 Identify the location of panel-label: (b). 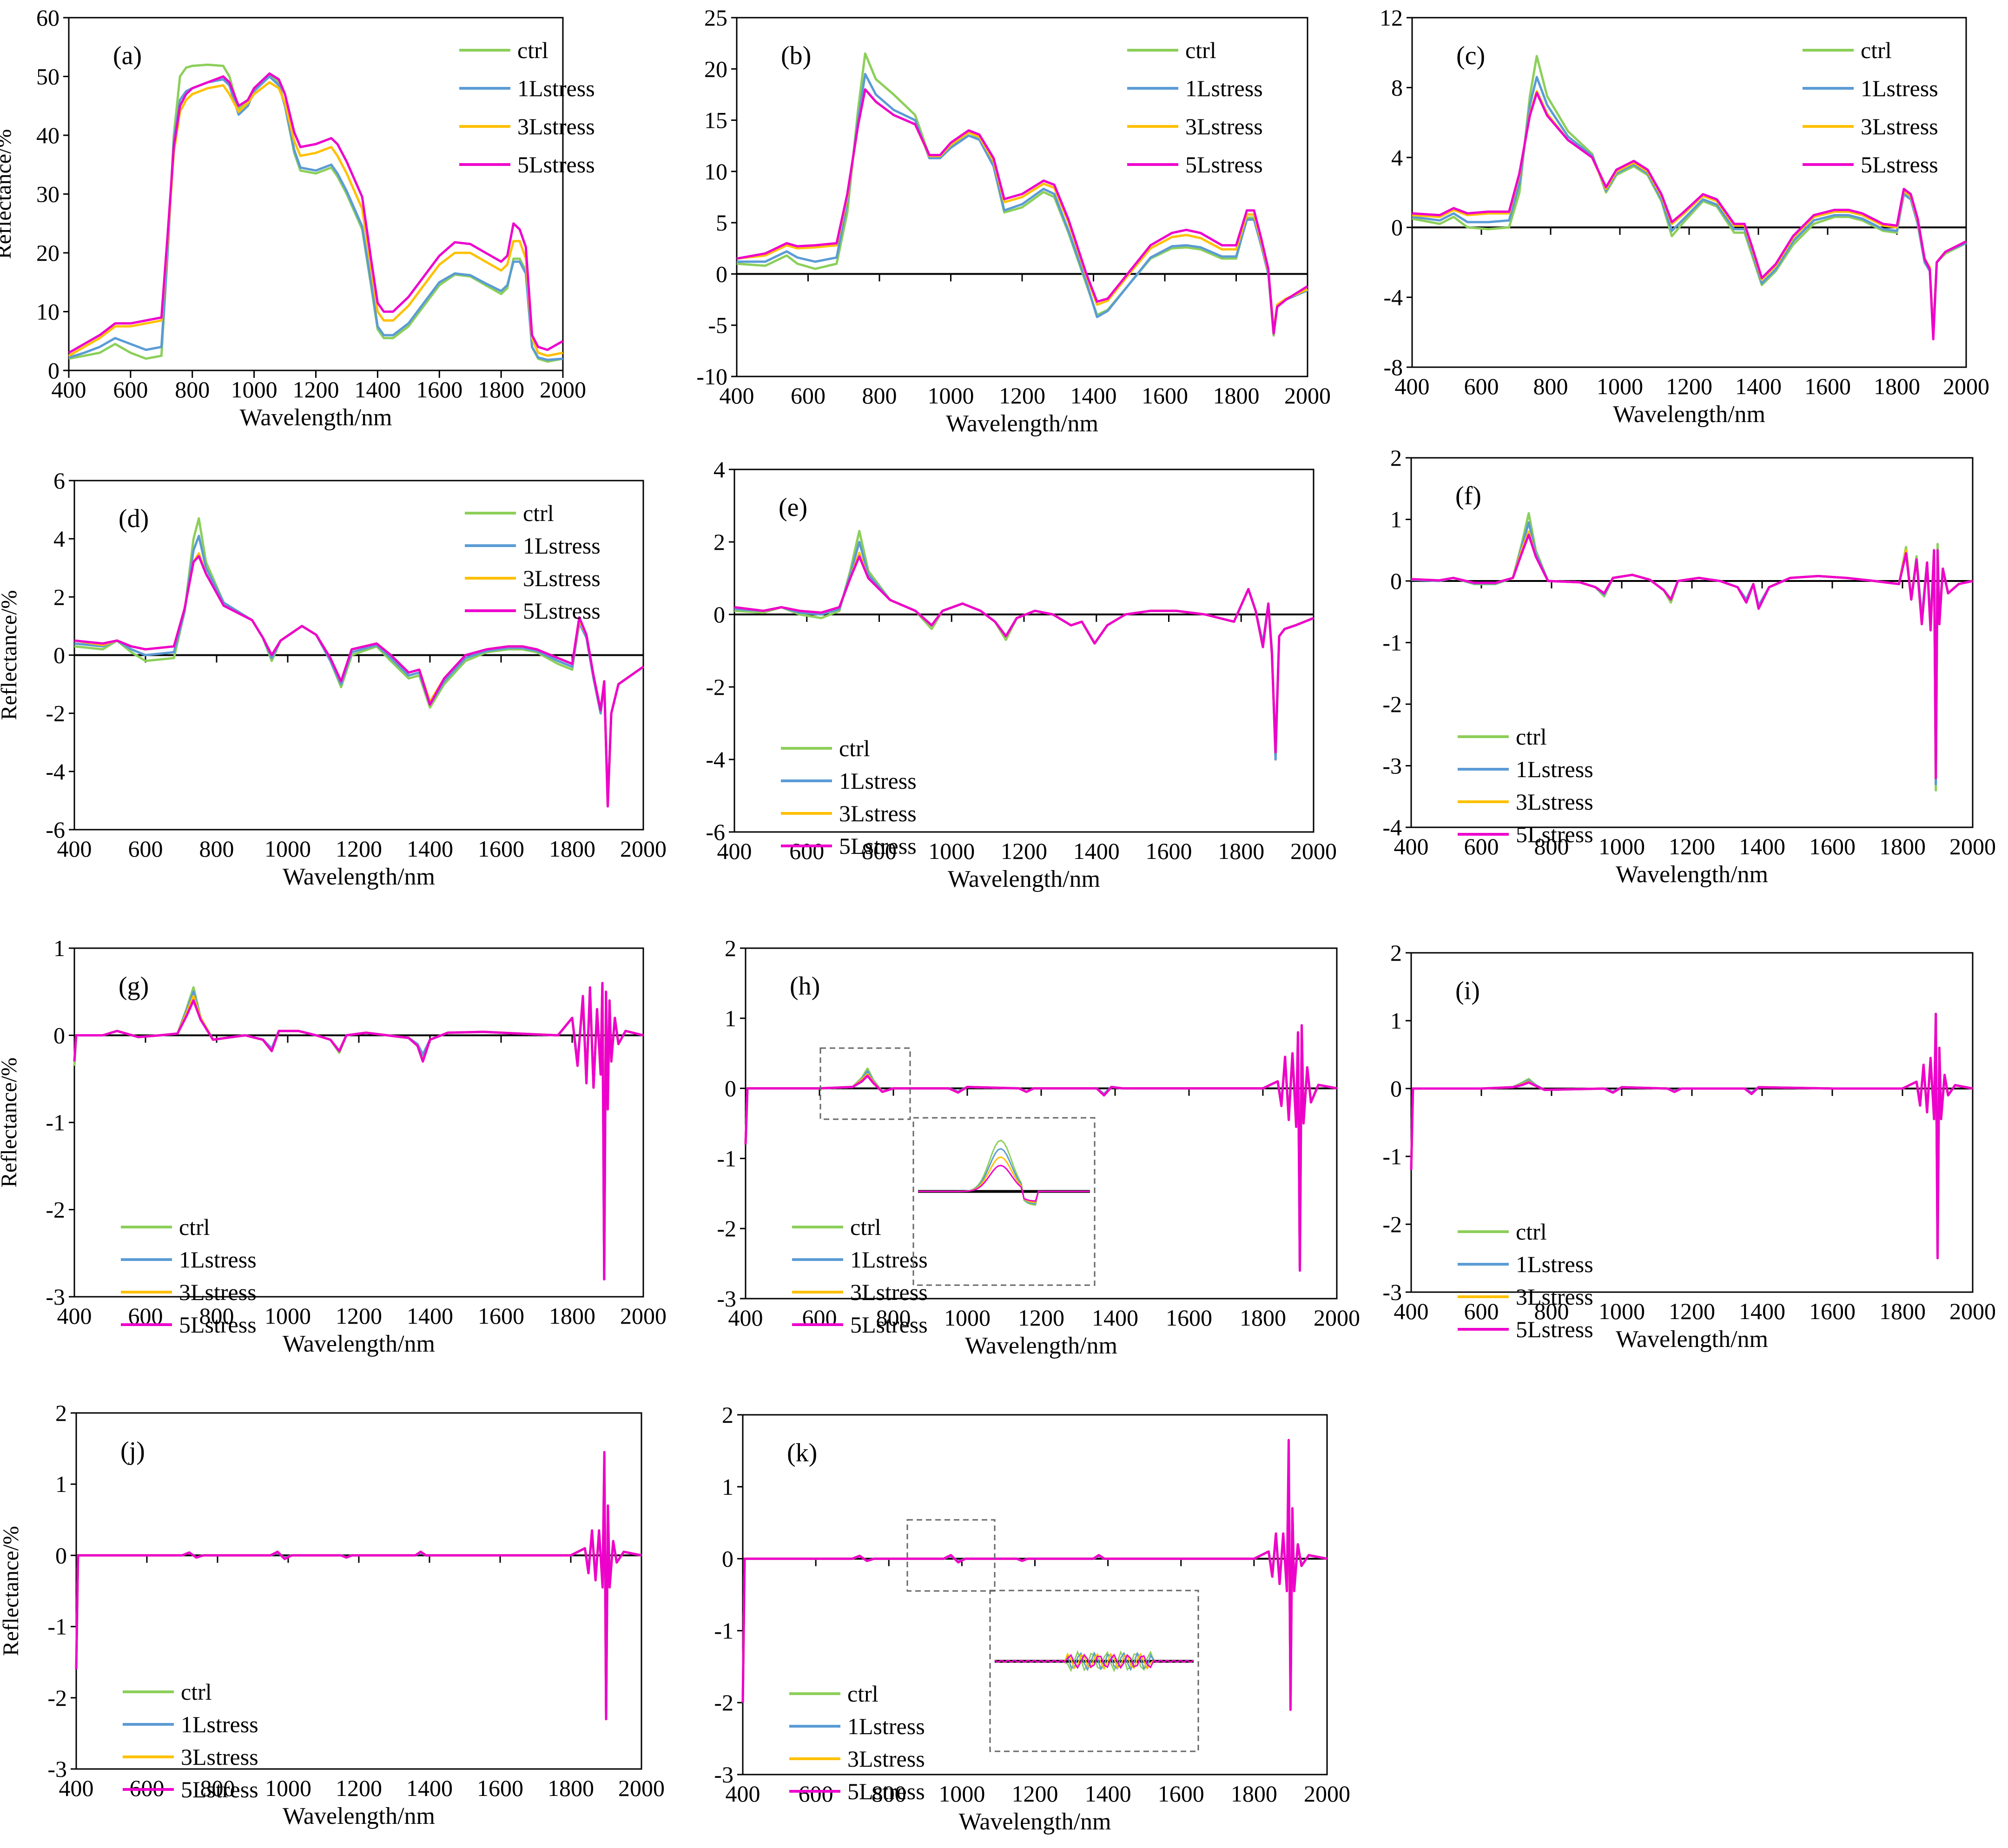
(796, 55).